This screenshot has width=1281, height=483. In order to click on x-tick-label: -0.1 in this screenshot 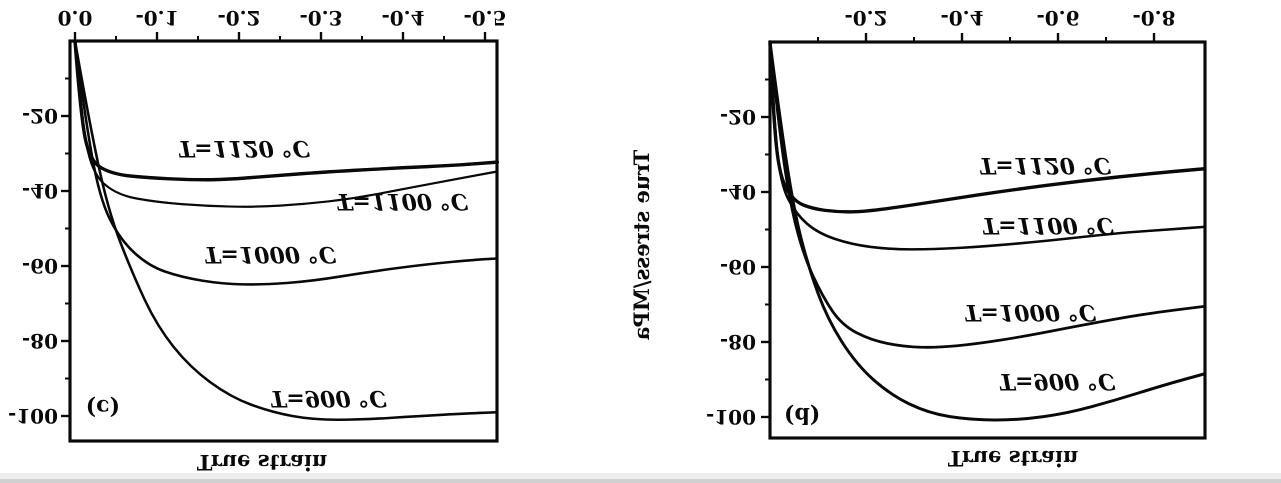, I will do `click(156, 18)`.